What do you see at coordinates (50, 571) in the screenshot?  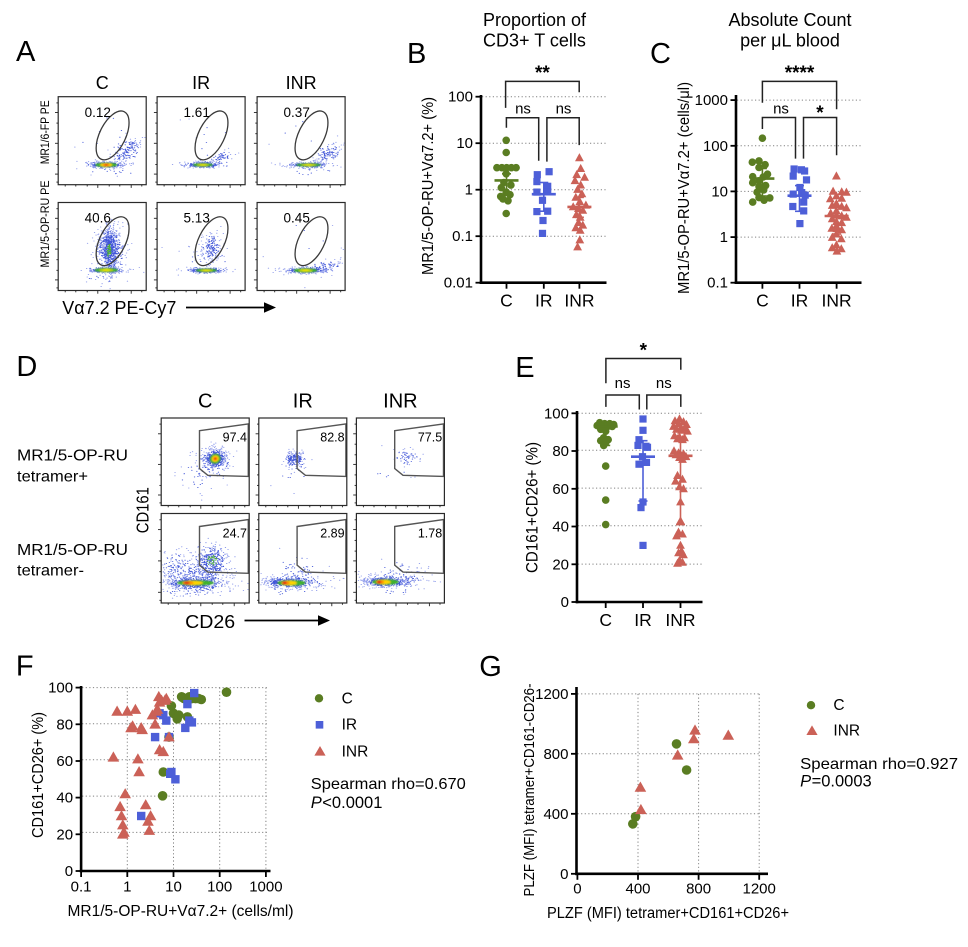 I see `svg-text: tetramer-` at bounding box center [50, 571].